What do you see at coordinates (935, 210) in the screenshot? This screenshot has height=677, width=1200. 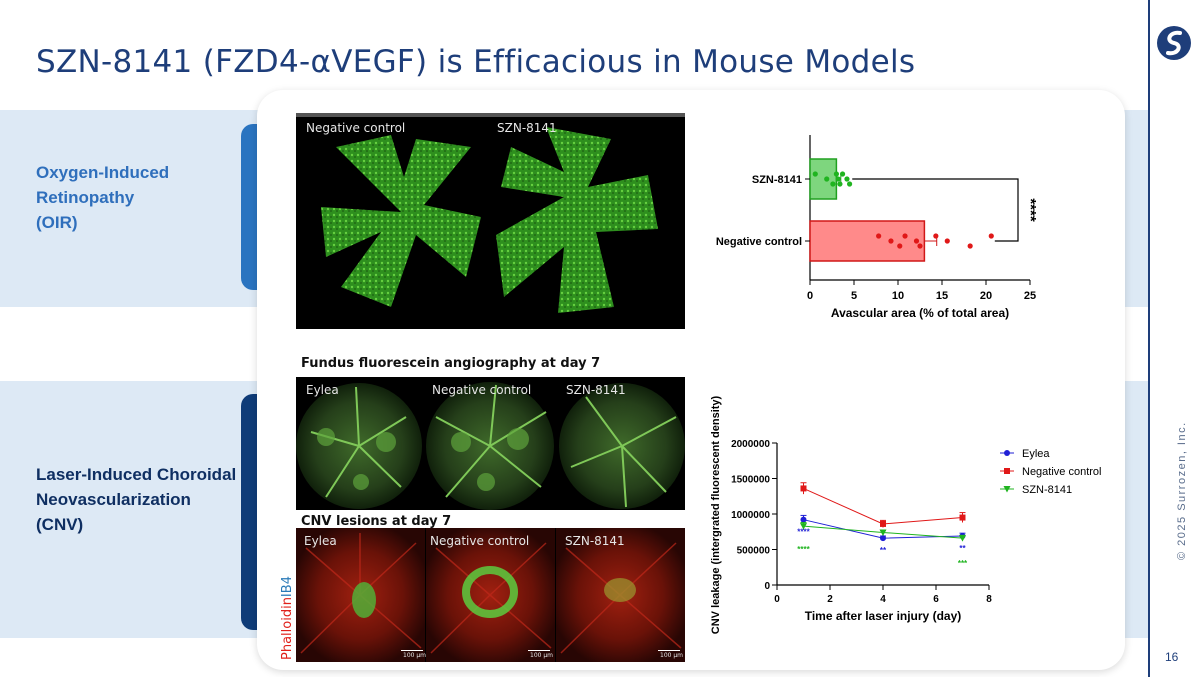 I see `significance-bracket` at bounding box center [935, 210].